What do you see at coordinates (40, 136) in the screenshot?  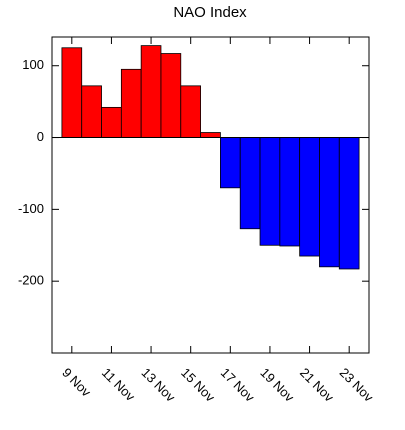 I see `y-tick-label: 0` at bounding box center [40, 136].